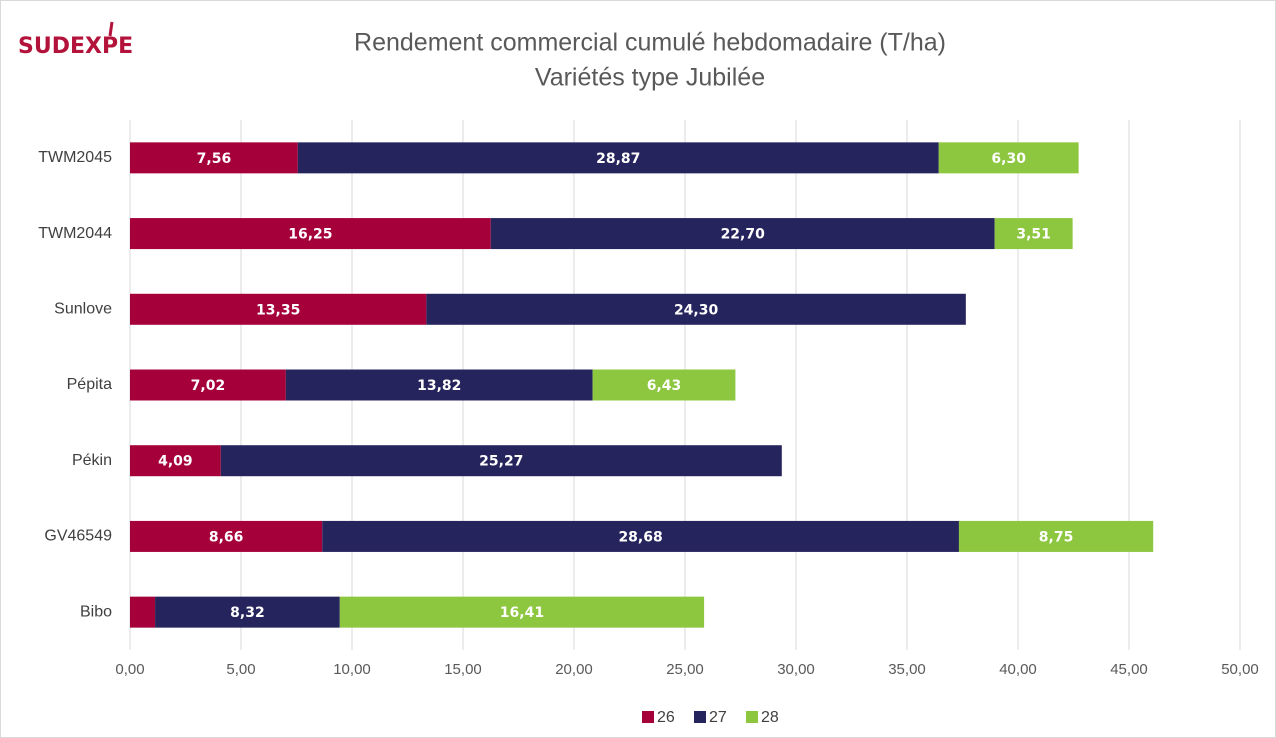 This screenshot has height=738, width=1276. I want to click on x-tick-label: 25,00, so click(685, 669).